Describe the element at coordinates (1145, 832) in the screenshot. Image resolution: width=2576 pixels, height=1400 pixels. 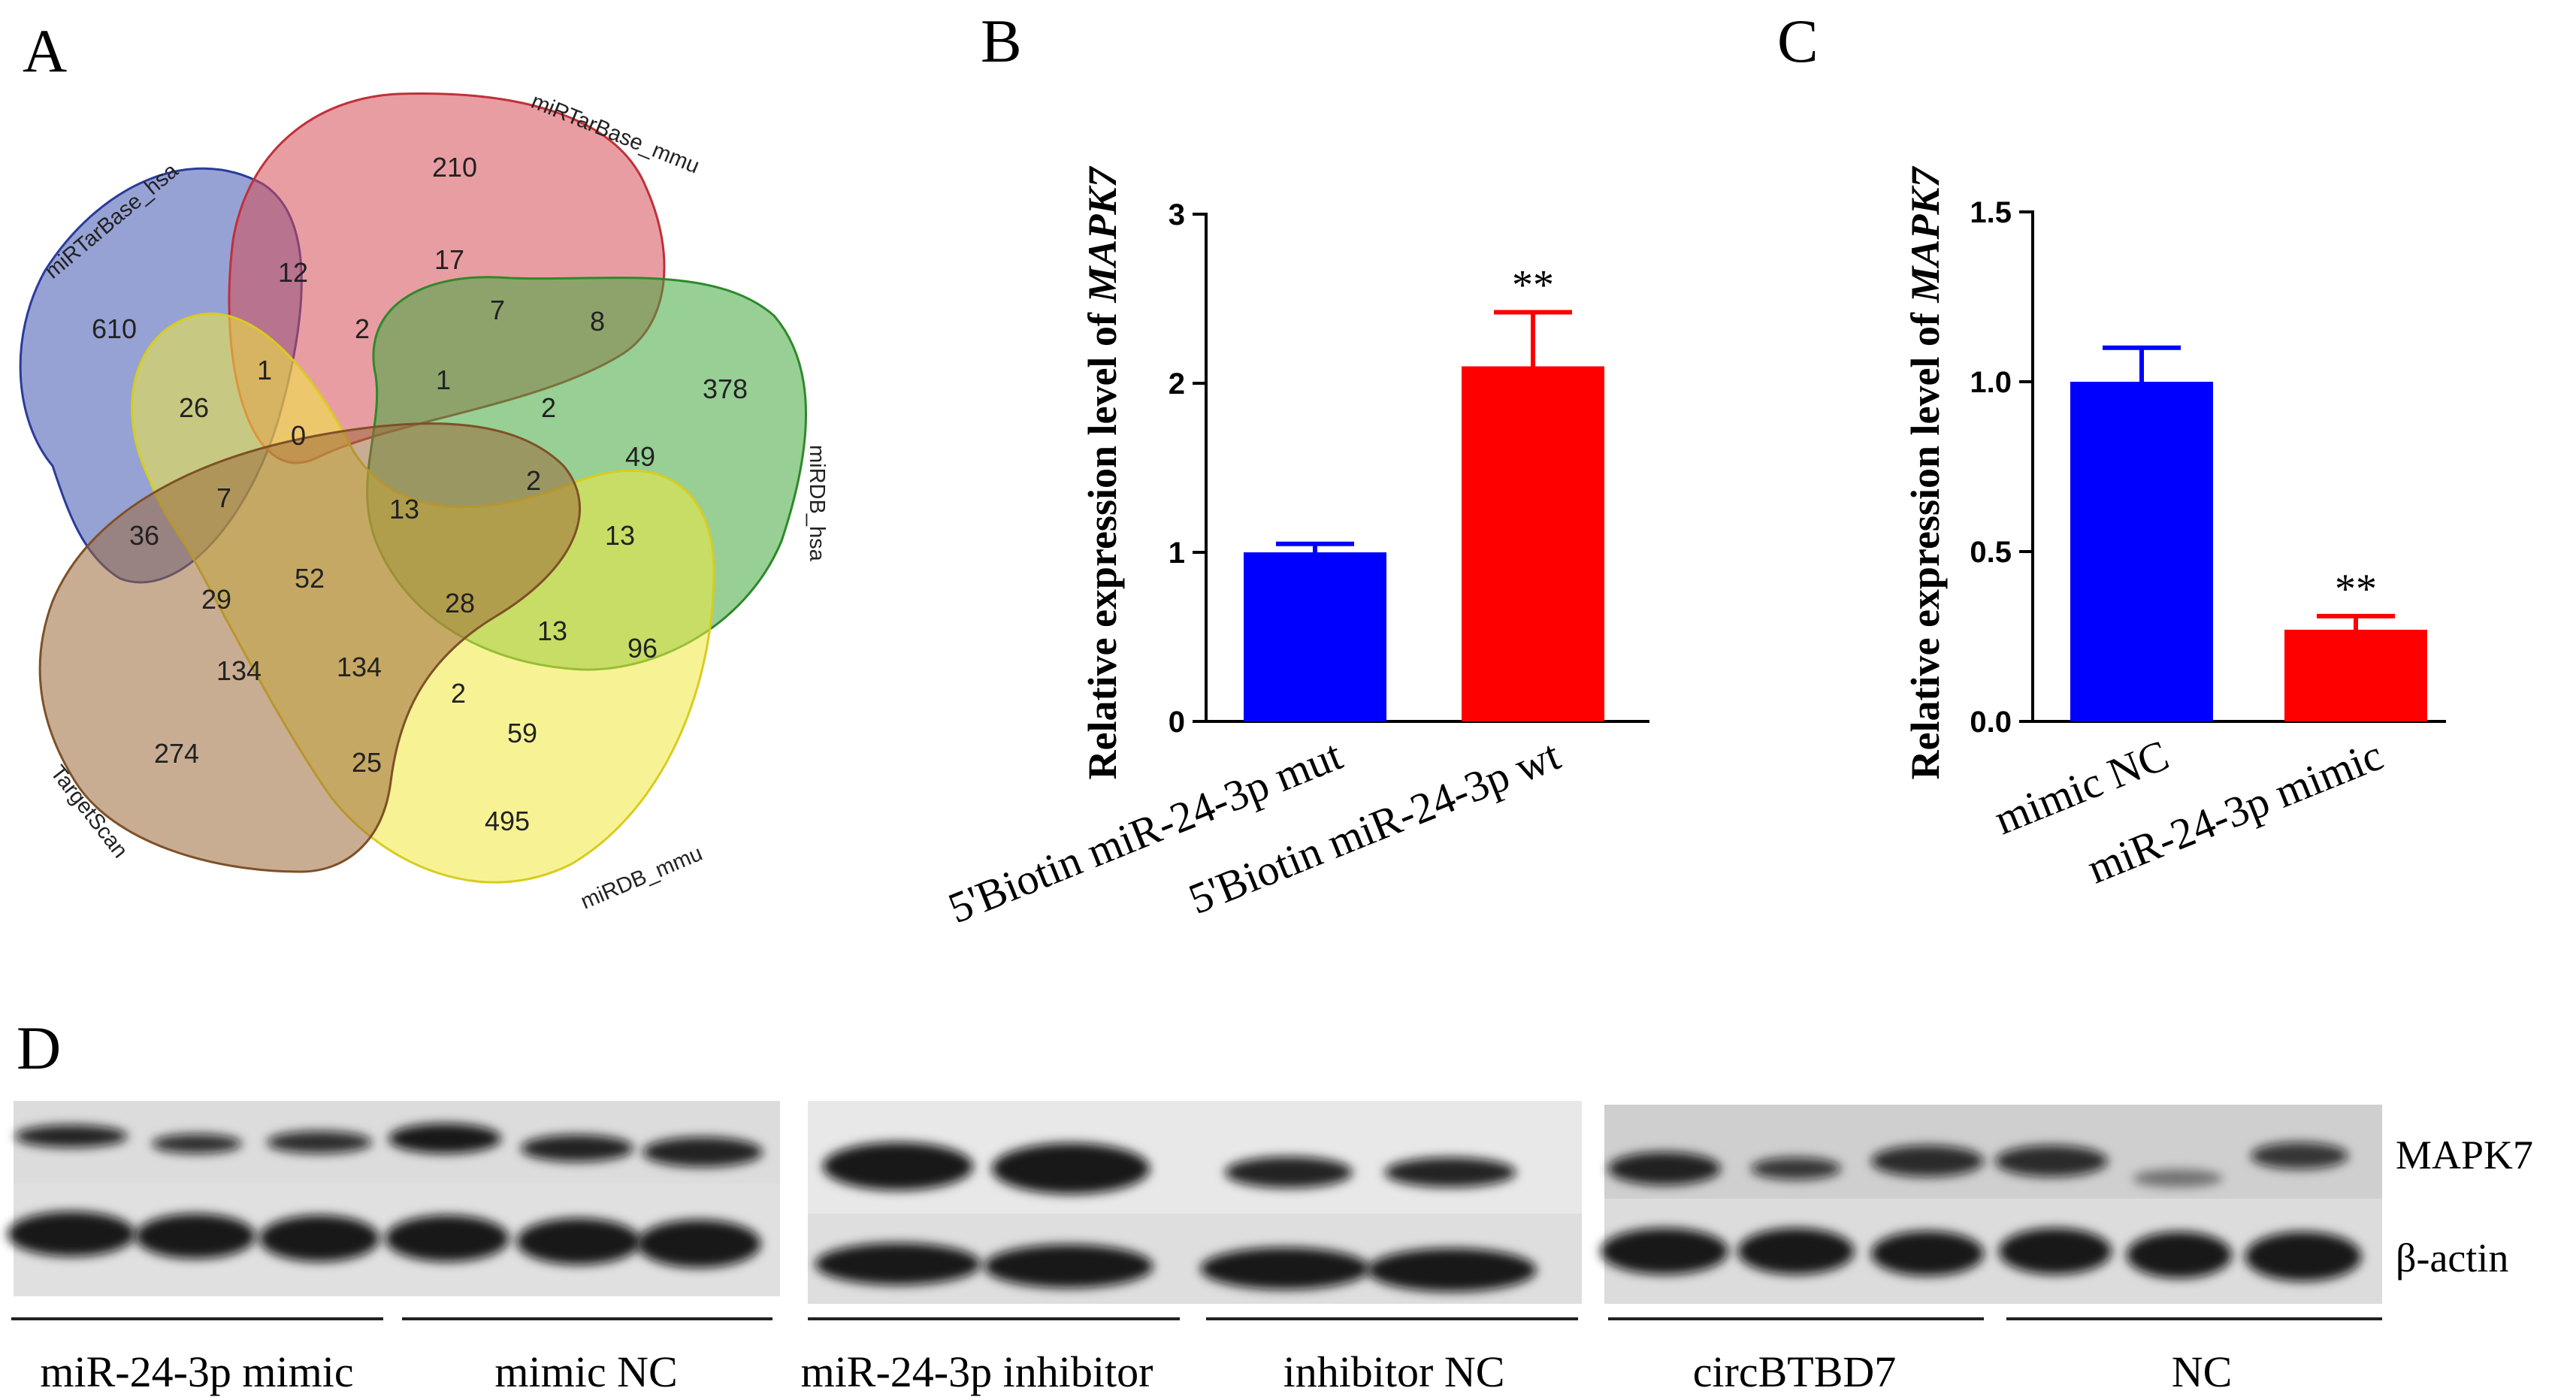
I see `x-tick-label: 5'Biotin miR-24-3p mut` at that location.